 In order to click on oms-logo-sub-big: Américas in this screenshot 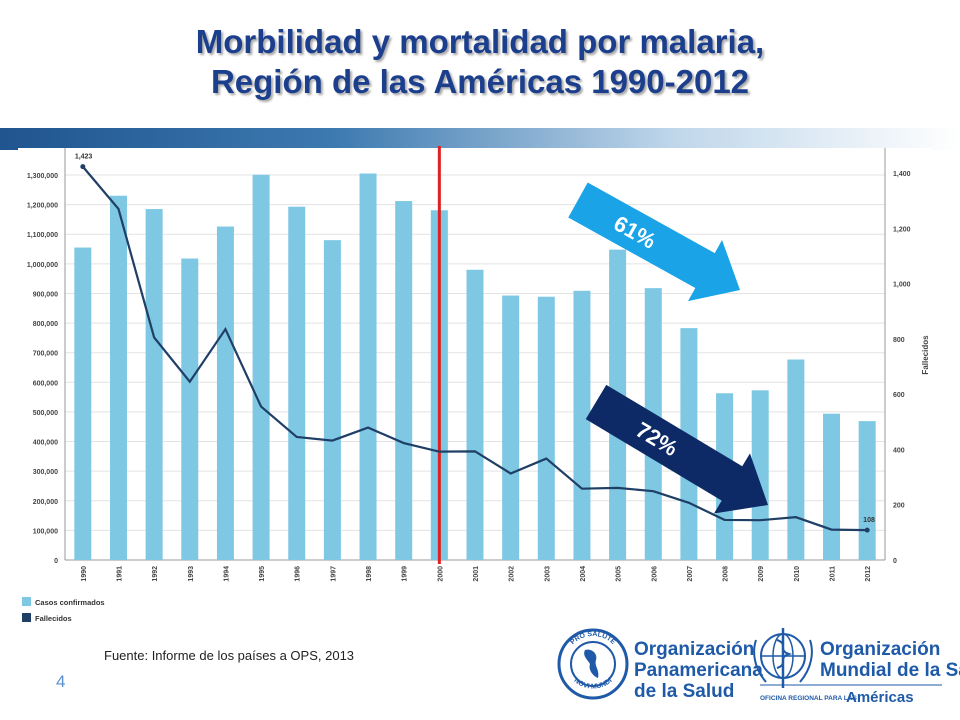, I will do `click(880, 697)`.